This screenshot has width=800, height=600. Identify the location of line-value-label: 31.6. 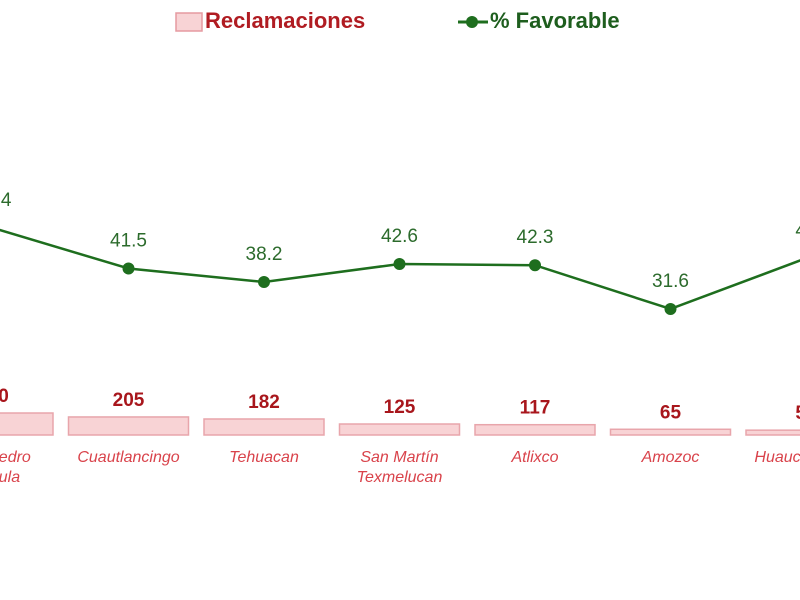
(670, 281).